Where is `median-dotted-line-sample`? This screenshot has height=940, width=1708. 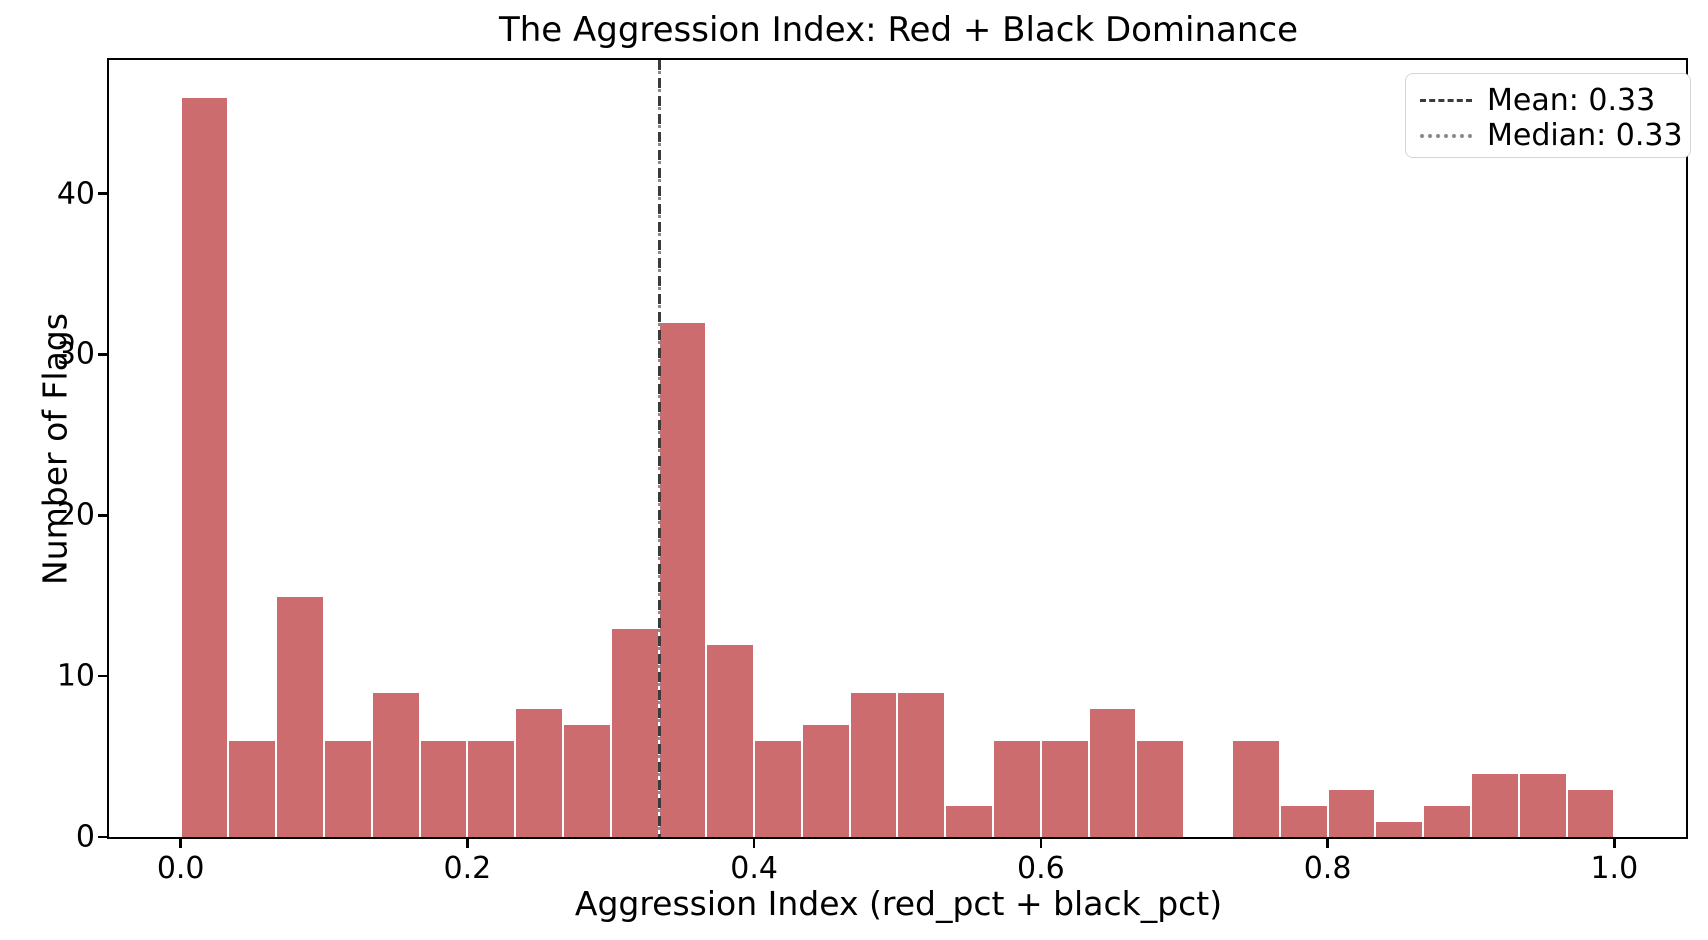 median-dotted-line-sample is located at coordinates (1446, 135).